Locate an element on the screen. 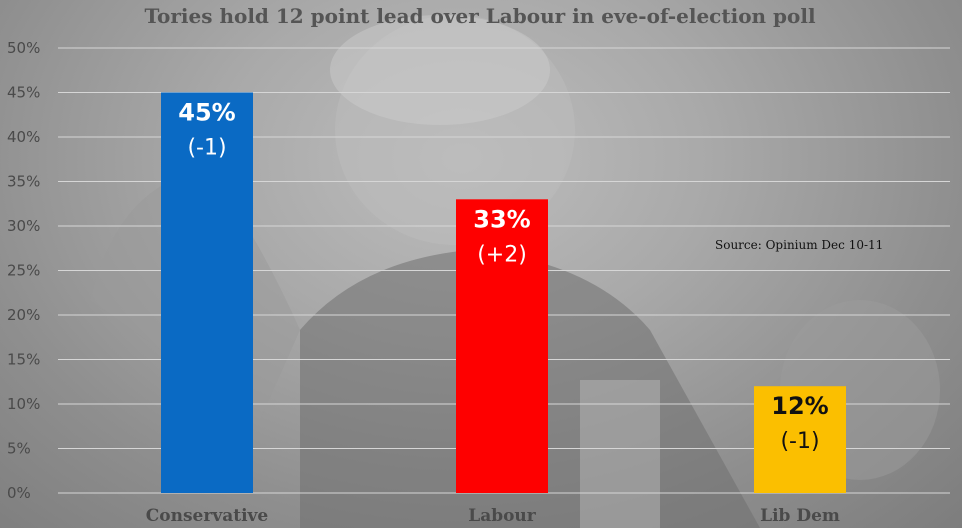 The height and width of the screenshot is (528, 962). y-tick-label: 40% is located at coordinates (23, 137).